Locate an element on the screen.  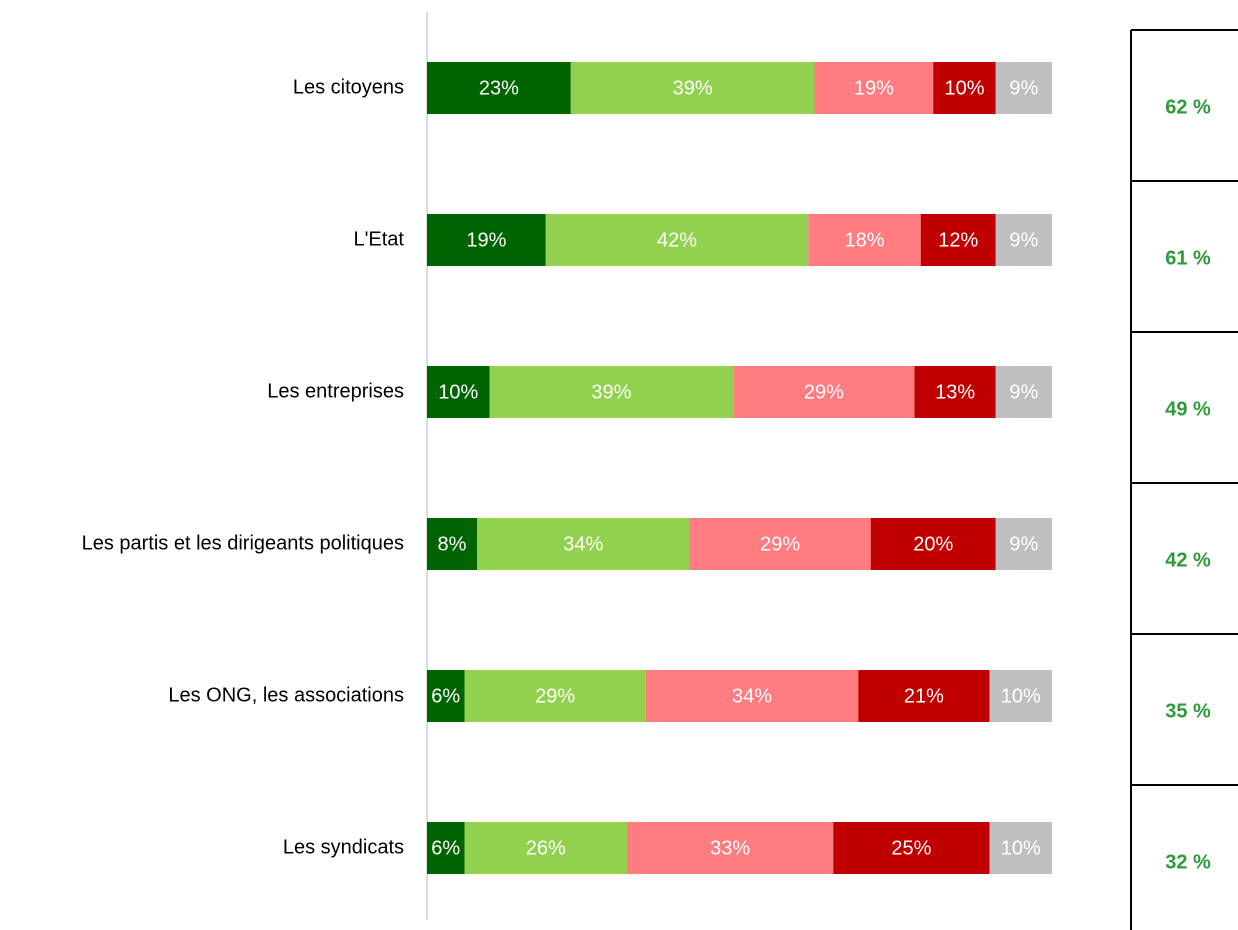
side-value: 42 % is located at coordinates (1188, 560).